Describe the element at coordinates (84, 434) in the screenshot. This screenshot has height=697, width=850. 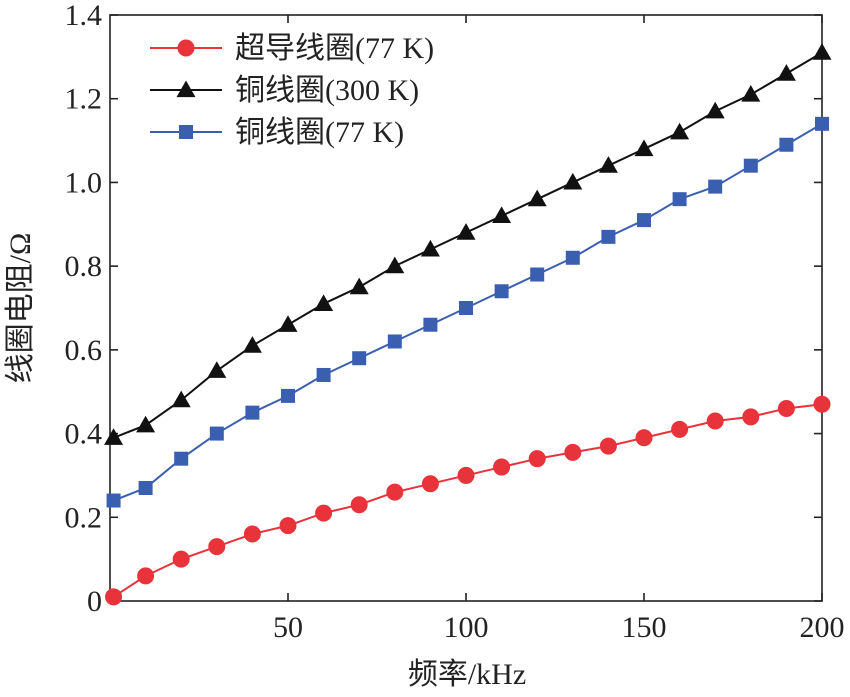
I see `y-tick-label: 0.4` at that location.